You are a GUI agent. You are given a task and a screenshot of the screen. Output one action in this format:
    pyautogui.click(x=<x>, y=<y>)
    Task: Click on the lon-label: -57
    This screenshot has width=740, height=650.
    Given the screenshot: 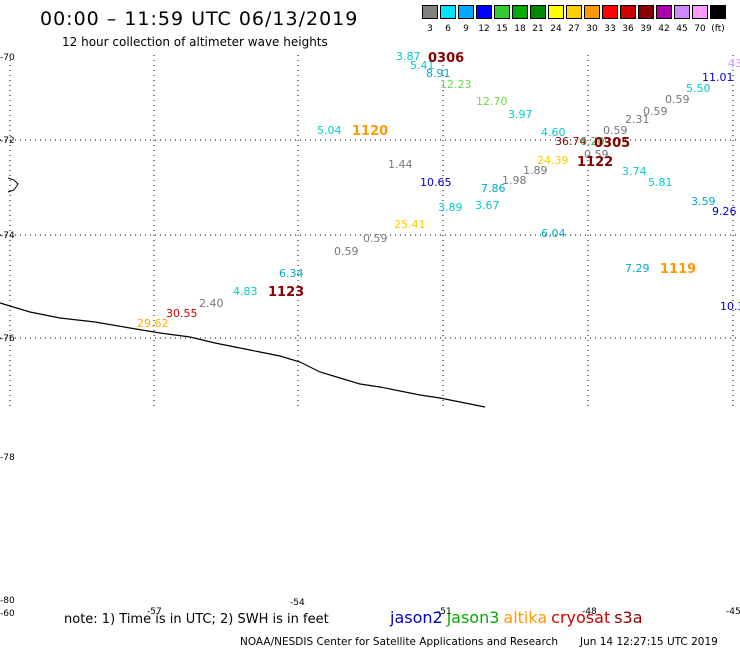 What is the action you would take?
    pyautogui.click(x=154, y=612)
    